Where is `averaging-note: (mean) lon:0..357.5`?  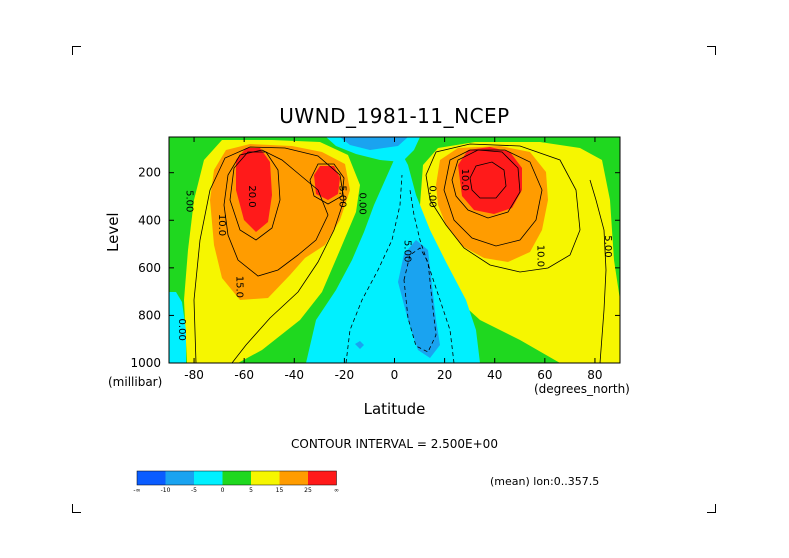
averaging-note: (mean) lon:0..357.5 is located at coordinates (545, 481).